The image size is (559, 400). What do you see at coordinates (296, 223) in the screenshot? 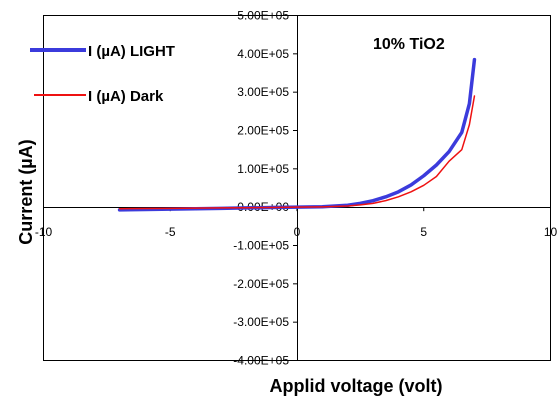
I see `x-ticks: -10 -5 0 5 10` at bounding box center [296, 223].